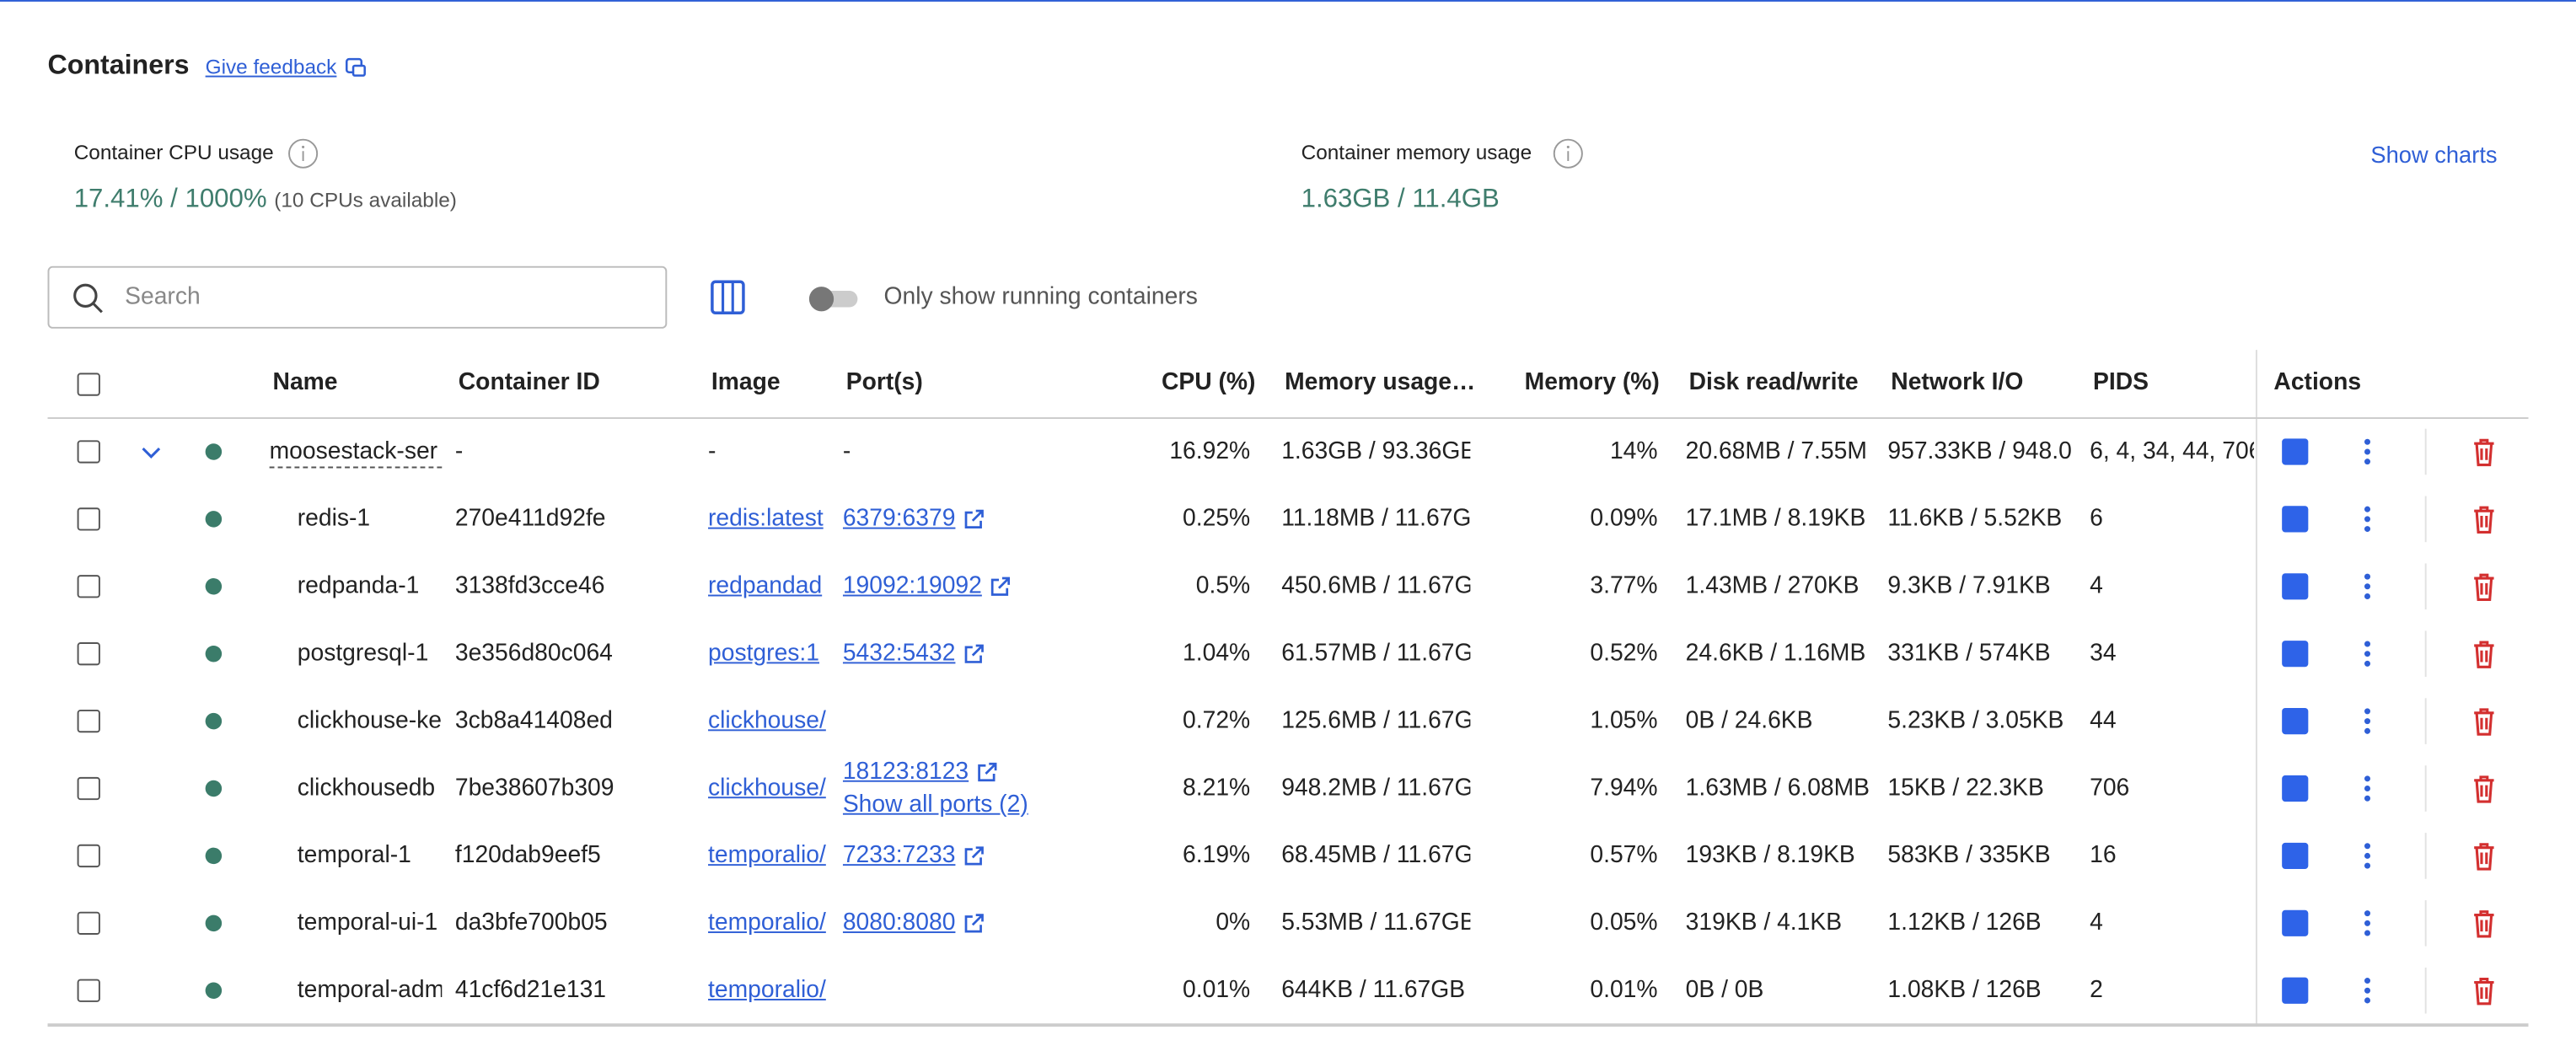  I want to click on cell-pids: 4, so click(2172, 586).